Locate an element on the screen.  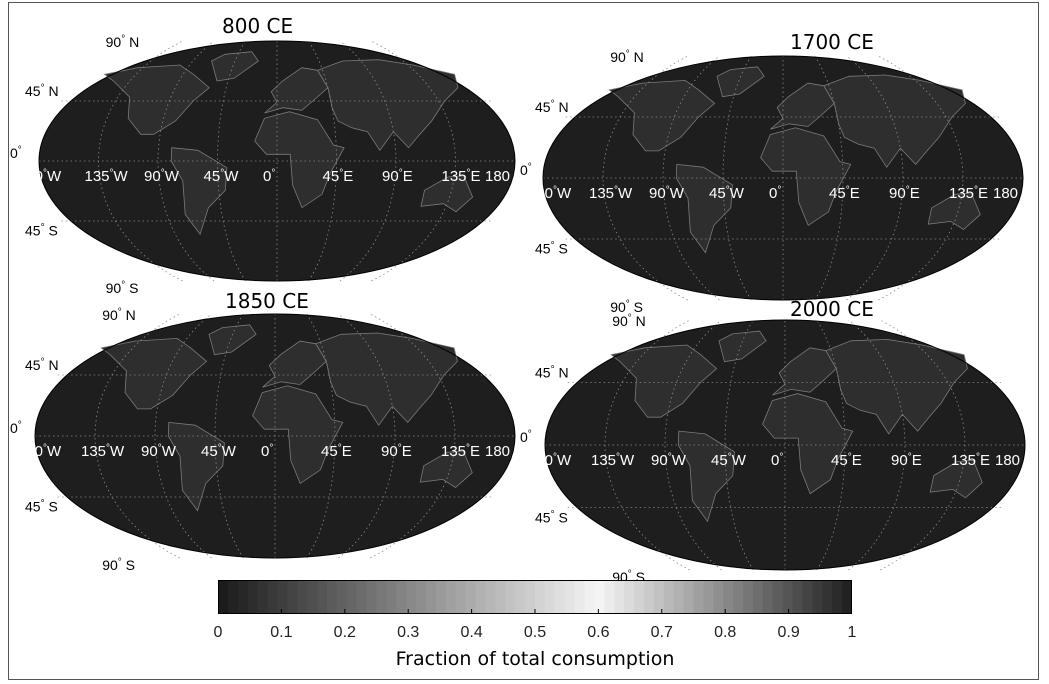
colorbar-gradient is located at coordinates (535, 597).